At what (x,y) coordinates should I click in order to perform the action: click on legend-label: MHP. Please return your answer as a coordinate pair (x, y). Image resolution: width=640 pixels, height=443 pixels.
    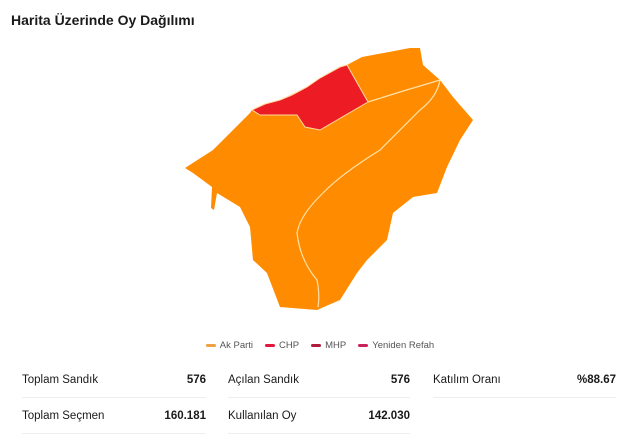
    Looking at the image, I should click on (336, 345).